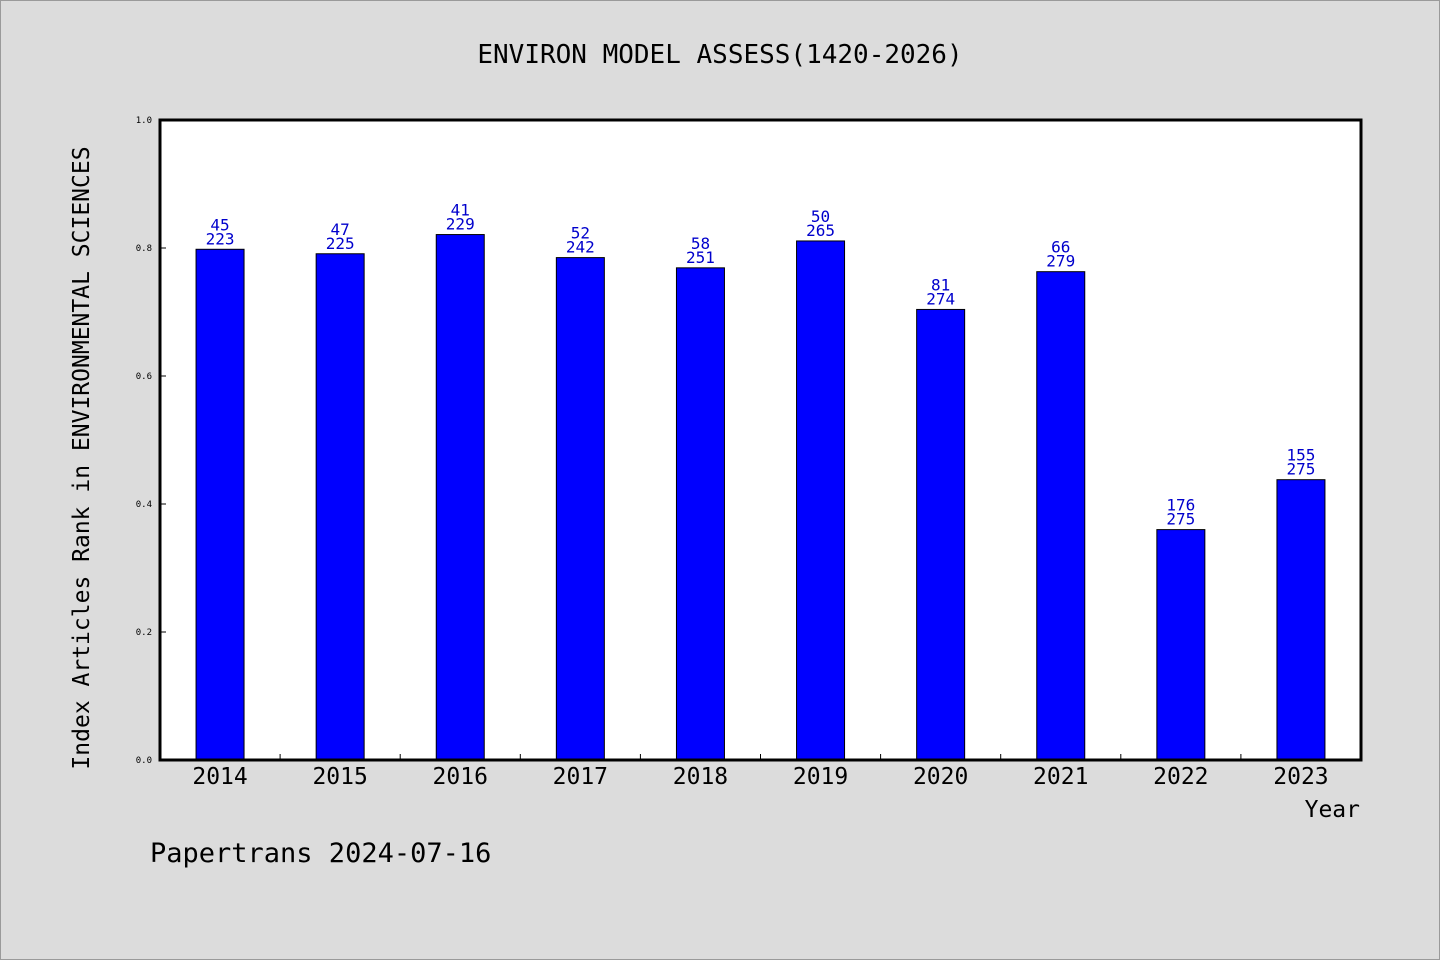 The width and height of the screenshot is (1440, 960). What do you see at coordinates (340, 229) in the screenshot?
I see `bar-rank-label: 47` at bounding box center [340, 229].